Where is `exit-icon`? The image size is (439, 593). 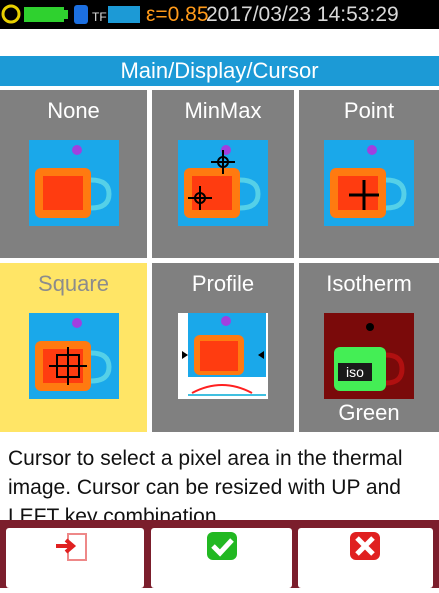
exit-icon is located at coordinates (71, 547).